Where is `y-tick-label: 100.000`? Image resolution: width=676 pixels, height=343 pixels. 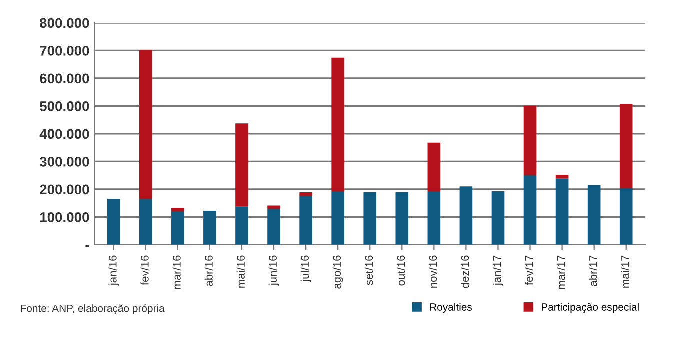 y-tick-label: 100.000 is located at coordinates (65, 217).